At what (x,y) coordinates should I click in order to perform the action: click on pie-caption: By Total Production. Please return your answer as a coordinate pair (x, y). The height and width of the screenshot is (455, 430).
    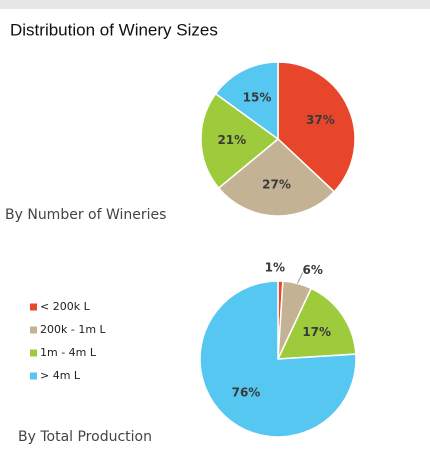
    Looking at the image, I should click on (85, 437).